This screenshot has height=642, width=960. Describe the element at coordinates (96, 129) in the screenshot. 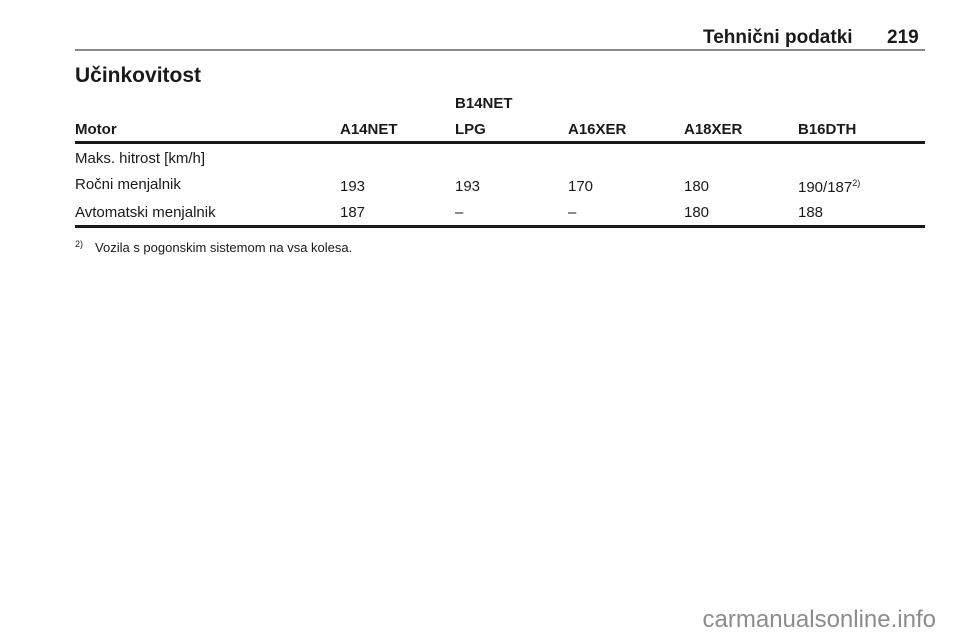

I see `column-header: Motor` at that location.